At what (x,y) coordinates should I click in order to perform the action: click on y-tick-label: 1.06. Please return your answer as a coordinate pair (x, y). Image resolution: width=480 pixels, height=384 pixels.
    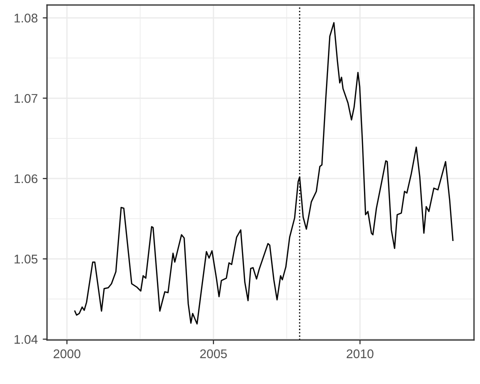
    Looking at the image, I should click on (26, 179).